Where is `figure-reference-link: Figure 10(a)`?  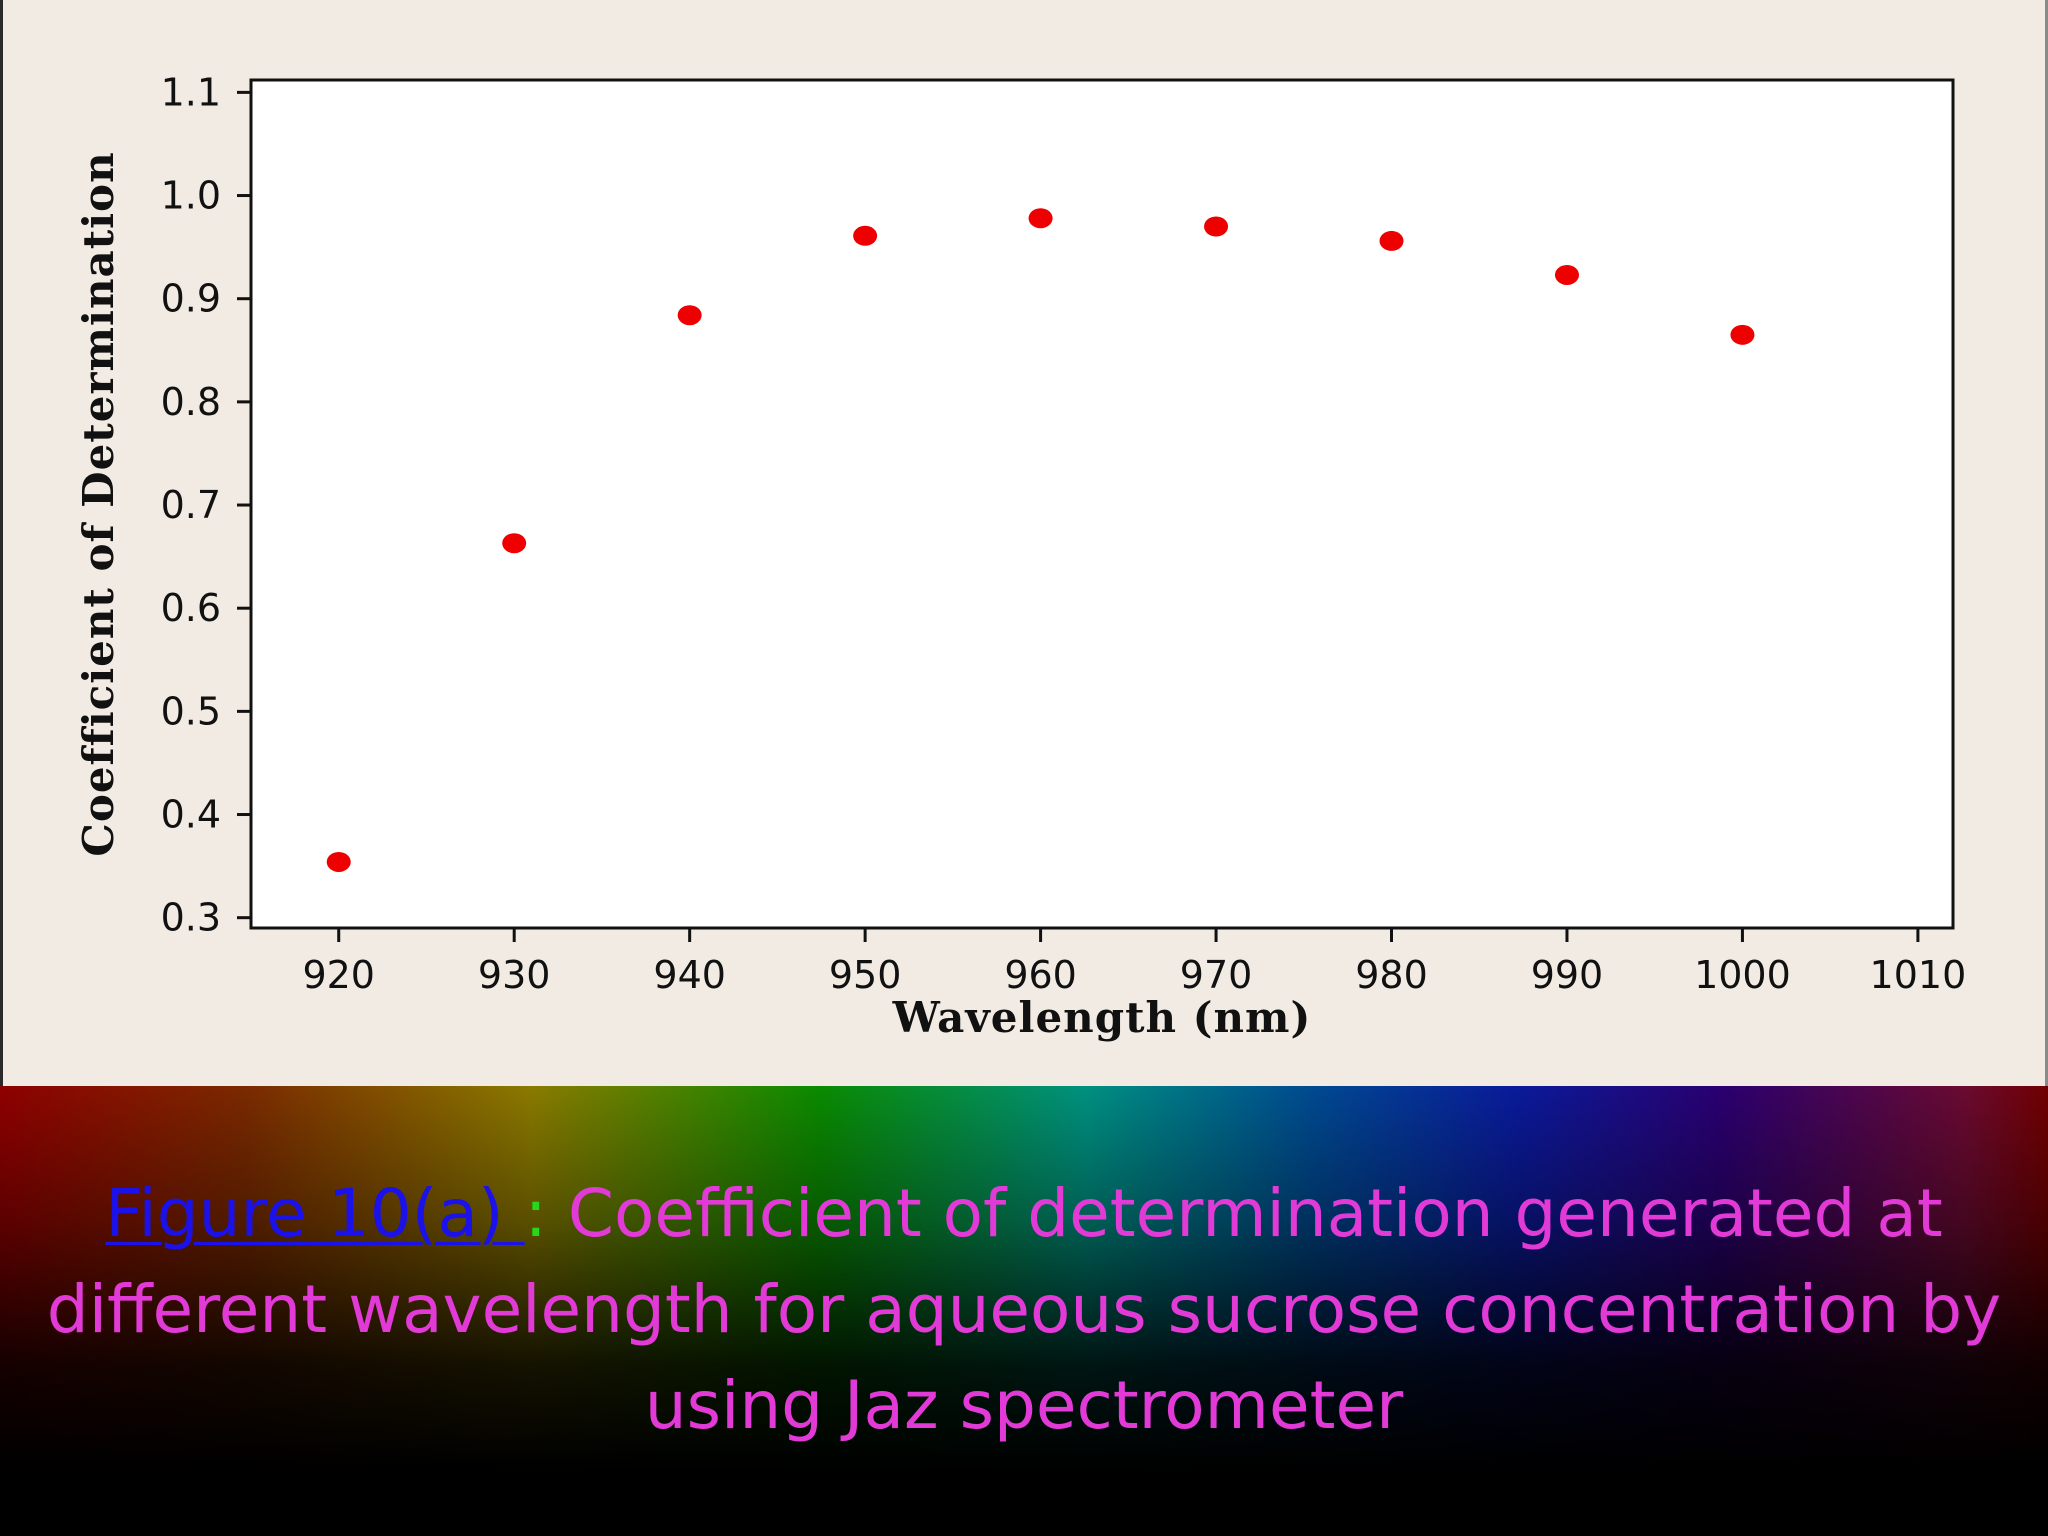
figure-reference-link: Figure 10(a) is located at coordinates (315, 1213).